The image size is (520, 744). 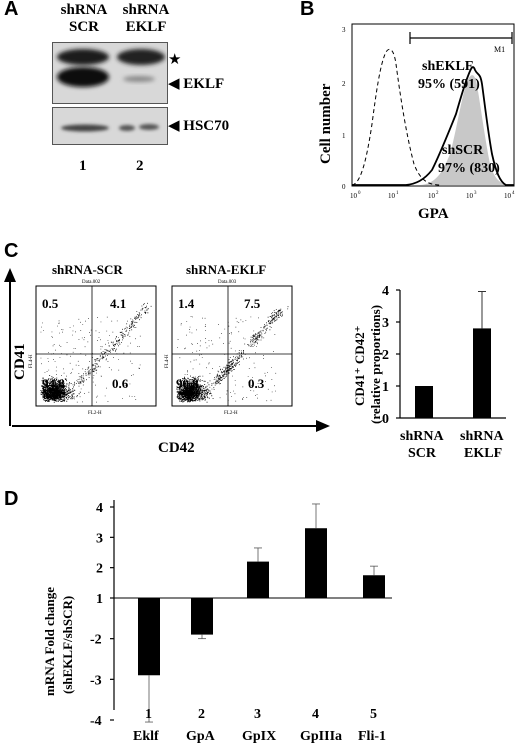 What do you see at coordinates (83, 27) in the screenshot?
I see `lane-header-scr-line2: SCR` at bounding box center [83, 27].